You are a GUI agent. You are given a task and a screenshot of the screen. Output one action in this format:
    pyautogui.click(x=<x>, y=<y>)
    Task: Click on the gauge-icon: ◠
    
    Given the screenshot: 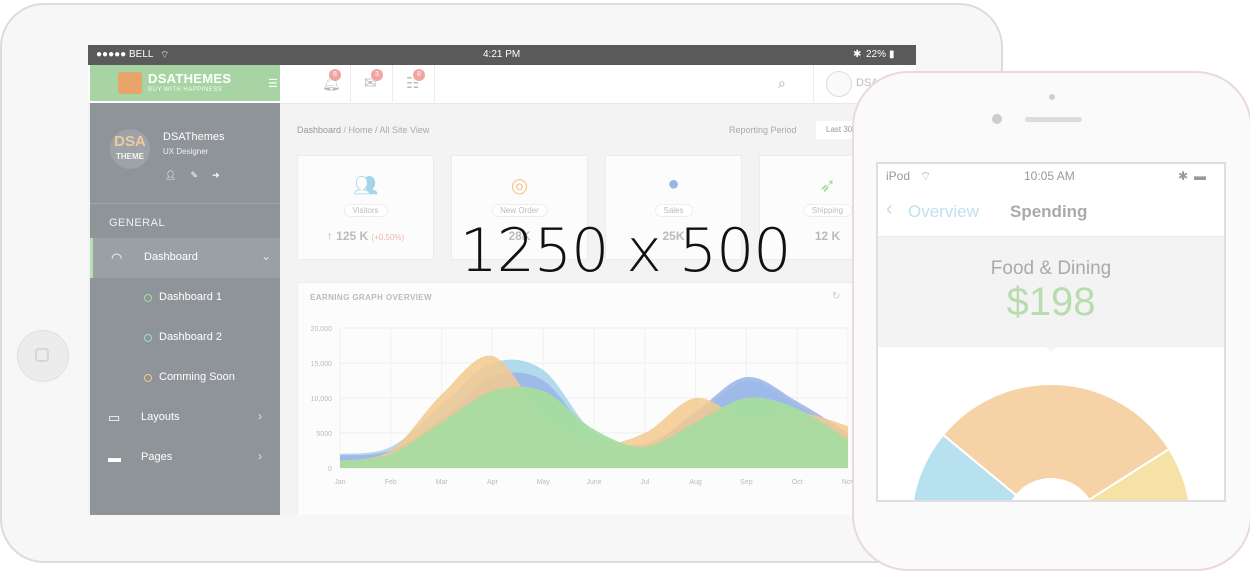 What is the action you would take?
    pyautogui.click(x=117, y=257)
    